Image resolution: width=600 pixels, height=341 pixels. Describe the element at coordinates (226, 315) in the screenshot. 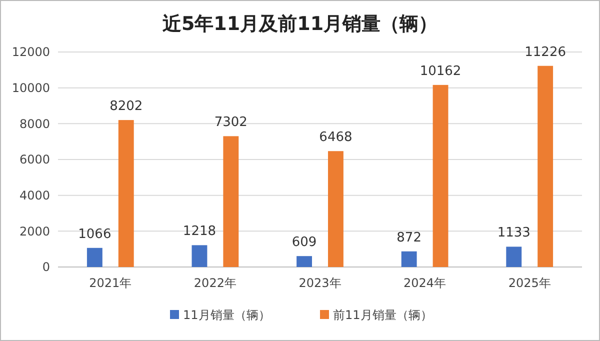

I see `legend-label: 11月销量（辆）` at that location.